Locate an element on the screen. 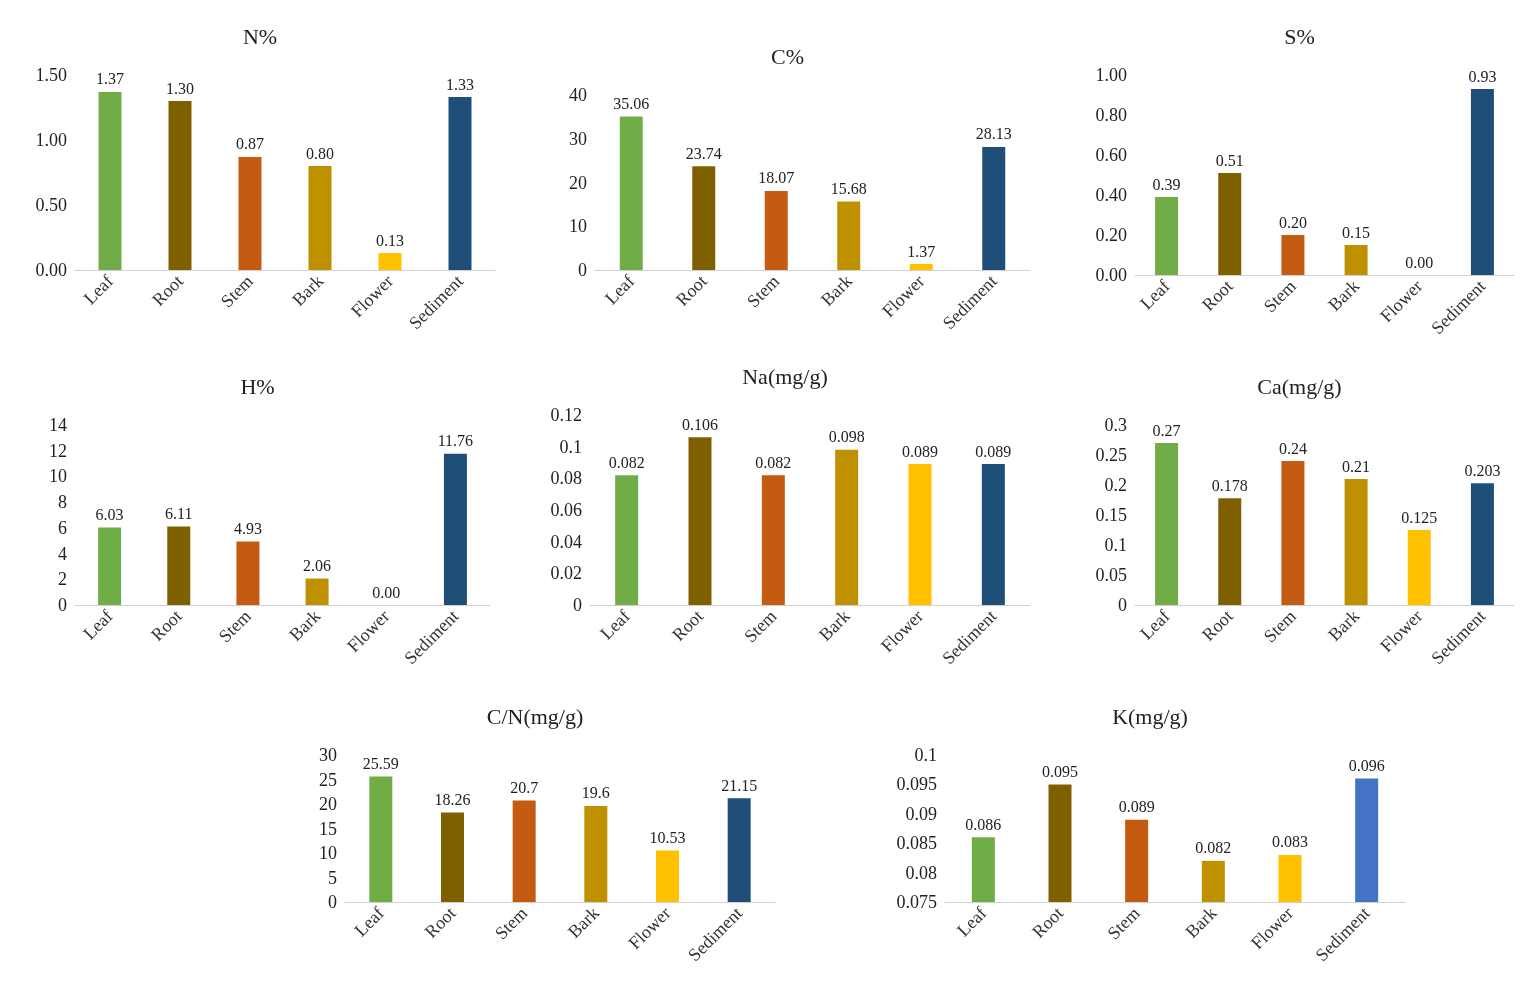 This screenshot has width=1539, height=982. data-label: 0.098 is located at coordinates (846, 437).